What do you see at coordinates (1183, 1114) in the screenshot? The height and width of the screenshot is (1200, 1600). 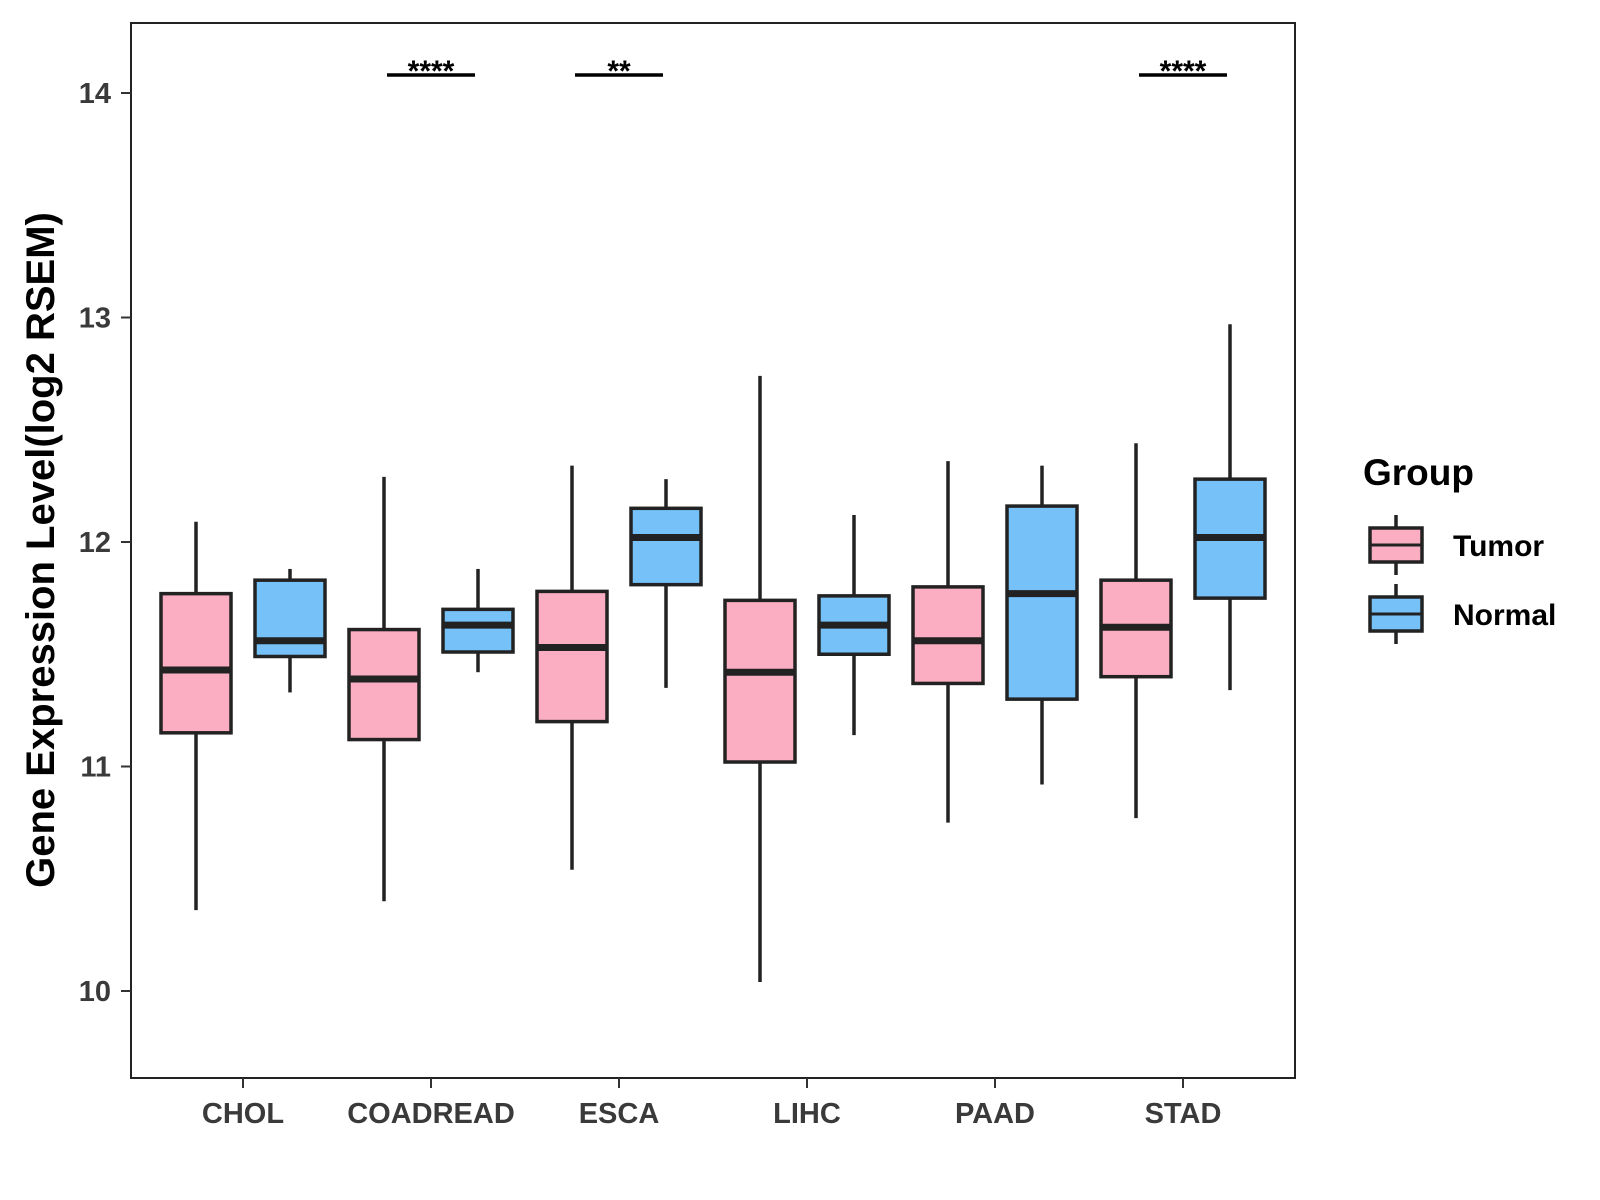 I see `x-tick-label: STAD` at bounding box center [1183, 1114].